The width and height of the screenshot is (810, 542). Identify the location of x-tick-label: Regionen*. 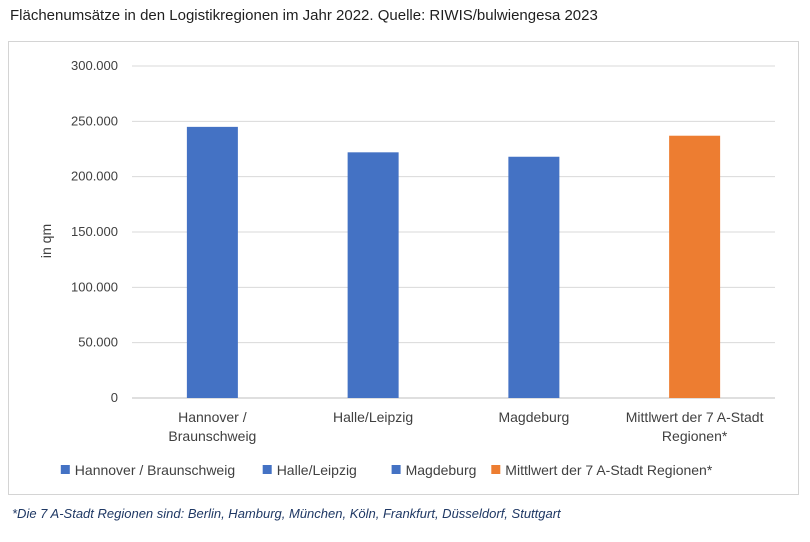
(695, 436).